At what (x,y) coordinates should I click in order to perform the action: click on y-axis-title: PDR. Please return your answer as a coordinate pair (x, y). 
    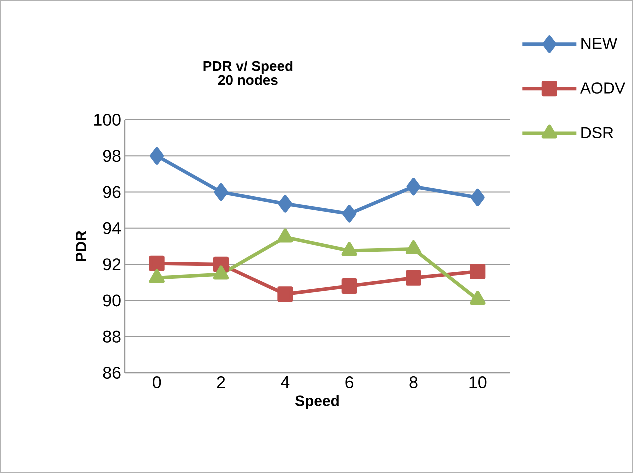
    Looking at the image, I should click on (81, 246).